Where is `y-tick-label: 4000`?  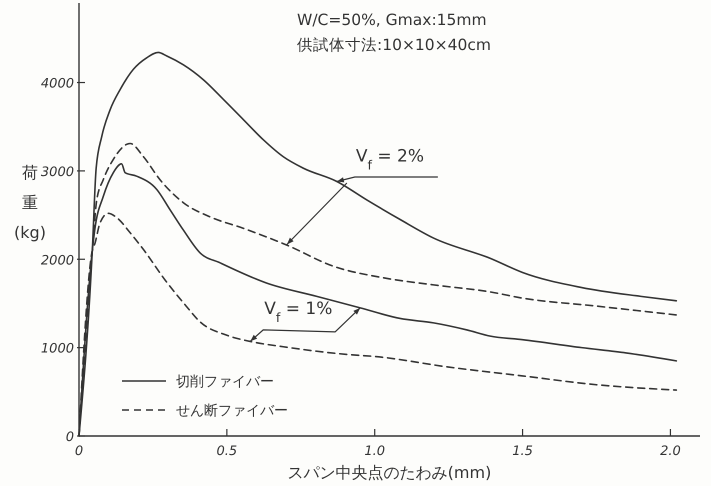 y-tick-label: 4000 is located at coordinates (57, 84).